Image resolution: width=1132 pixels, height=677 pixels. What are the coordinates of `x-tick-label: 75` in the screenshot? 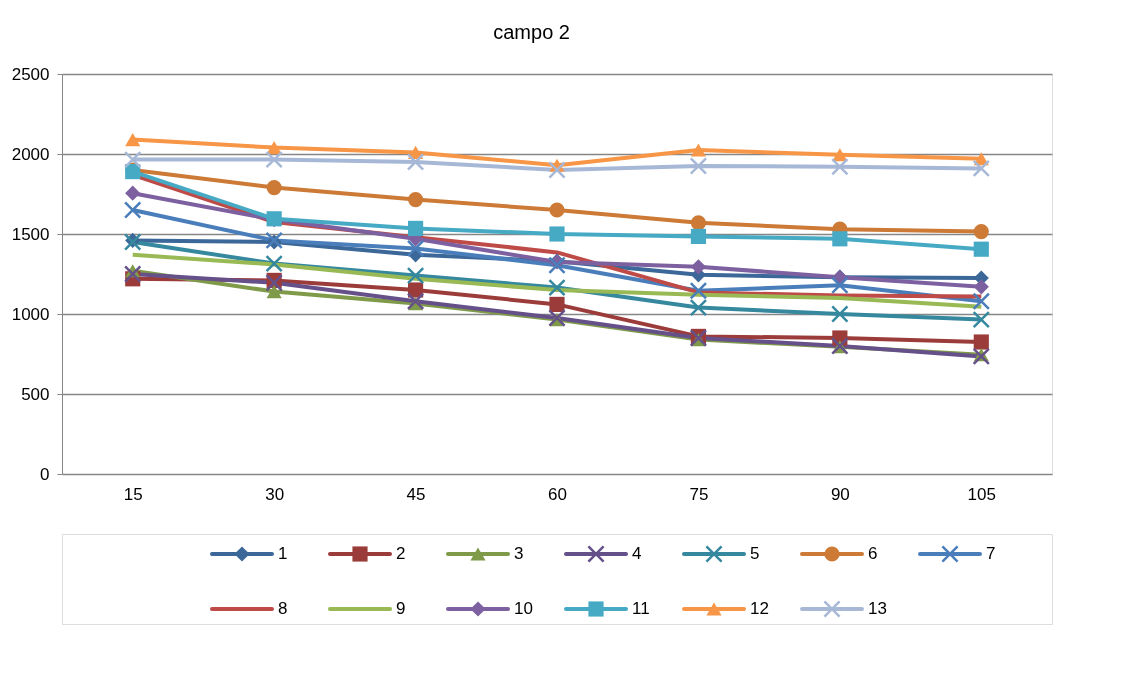 It's located at (699, 494).